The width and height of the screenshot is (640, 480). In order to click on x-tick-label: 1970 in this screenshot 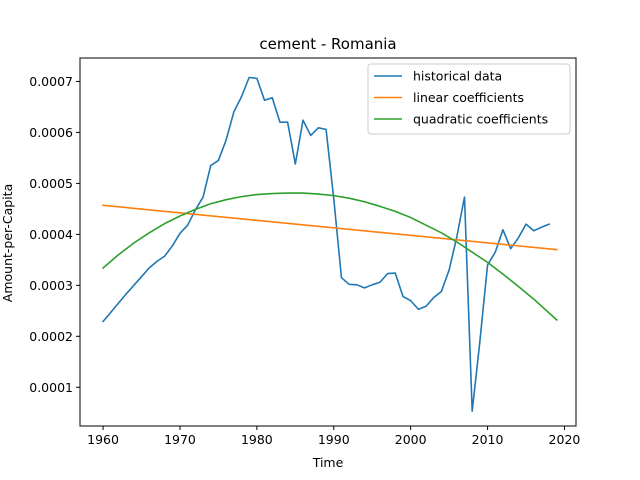, I will do `click(180, 439)`.